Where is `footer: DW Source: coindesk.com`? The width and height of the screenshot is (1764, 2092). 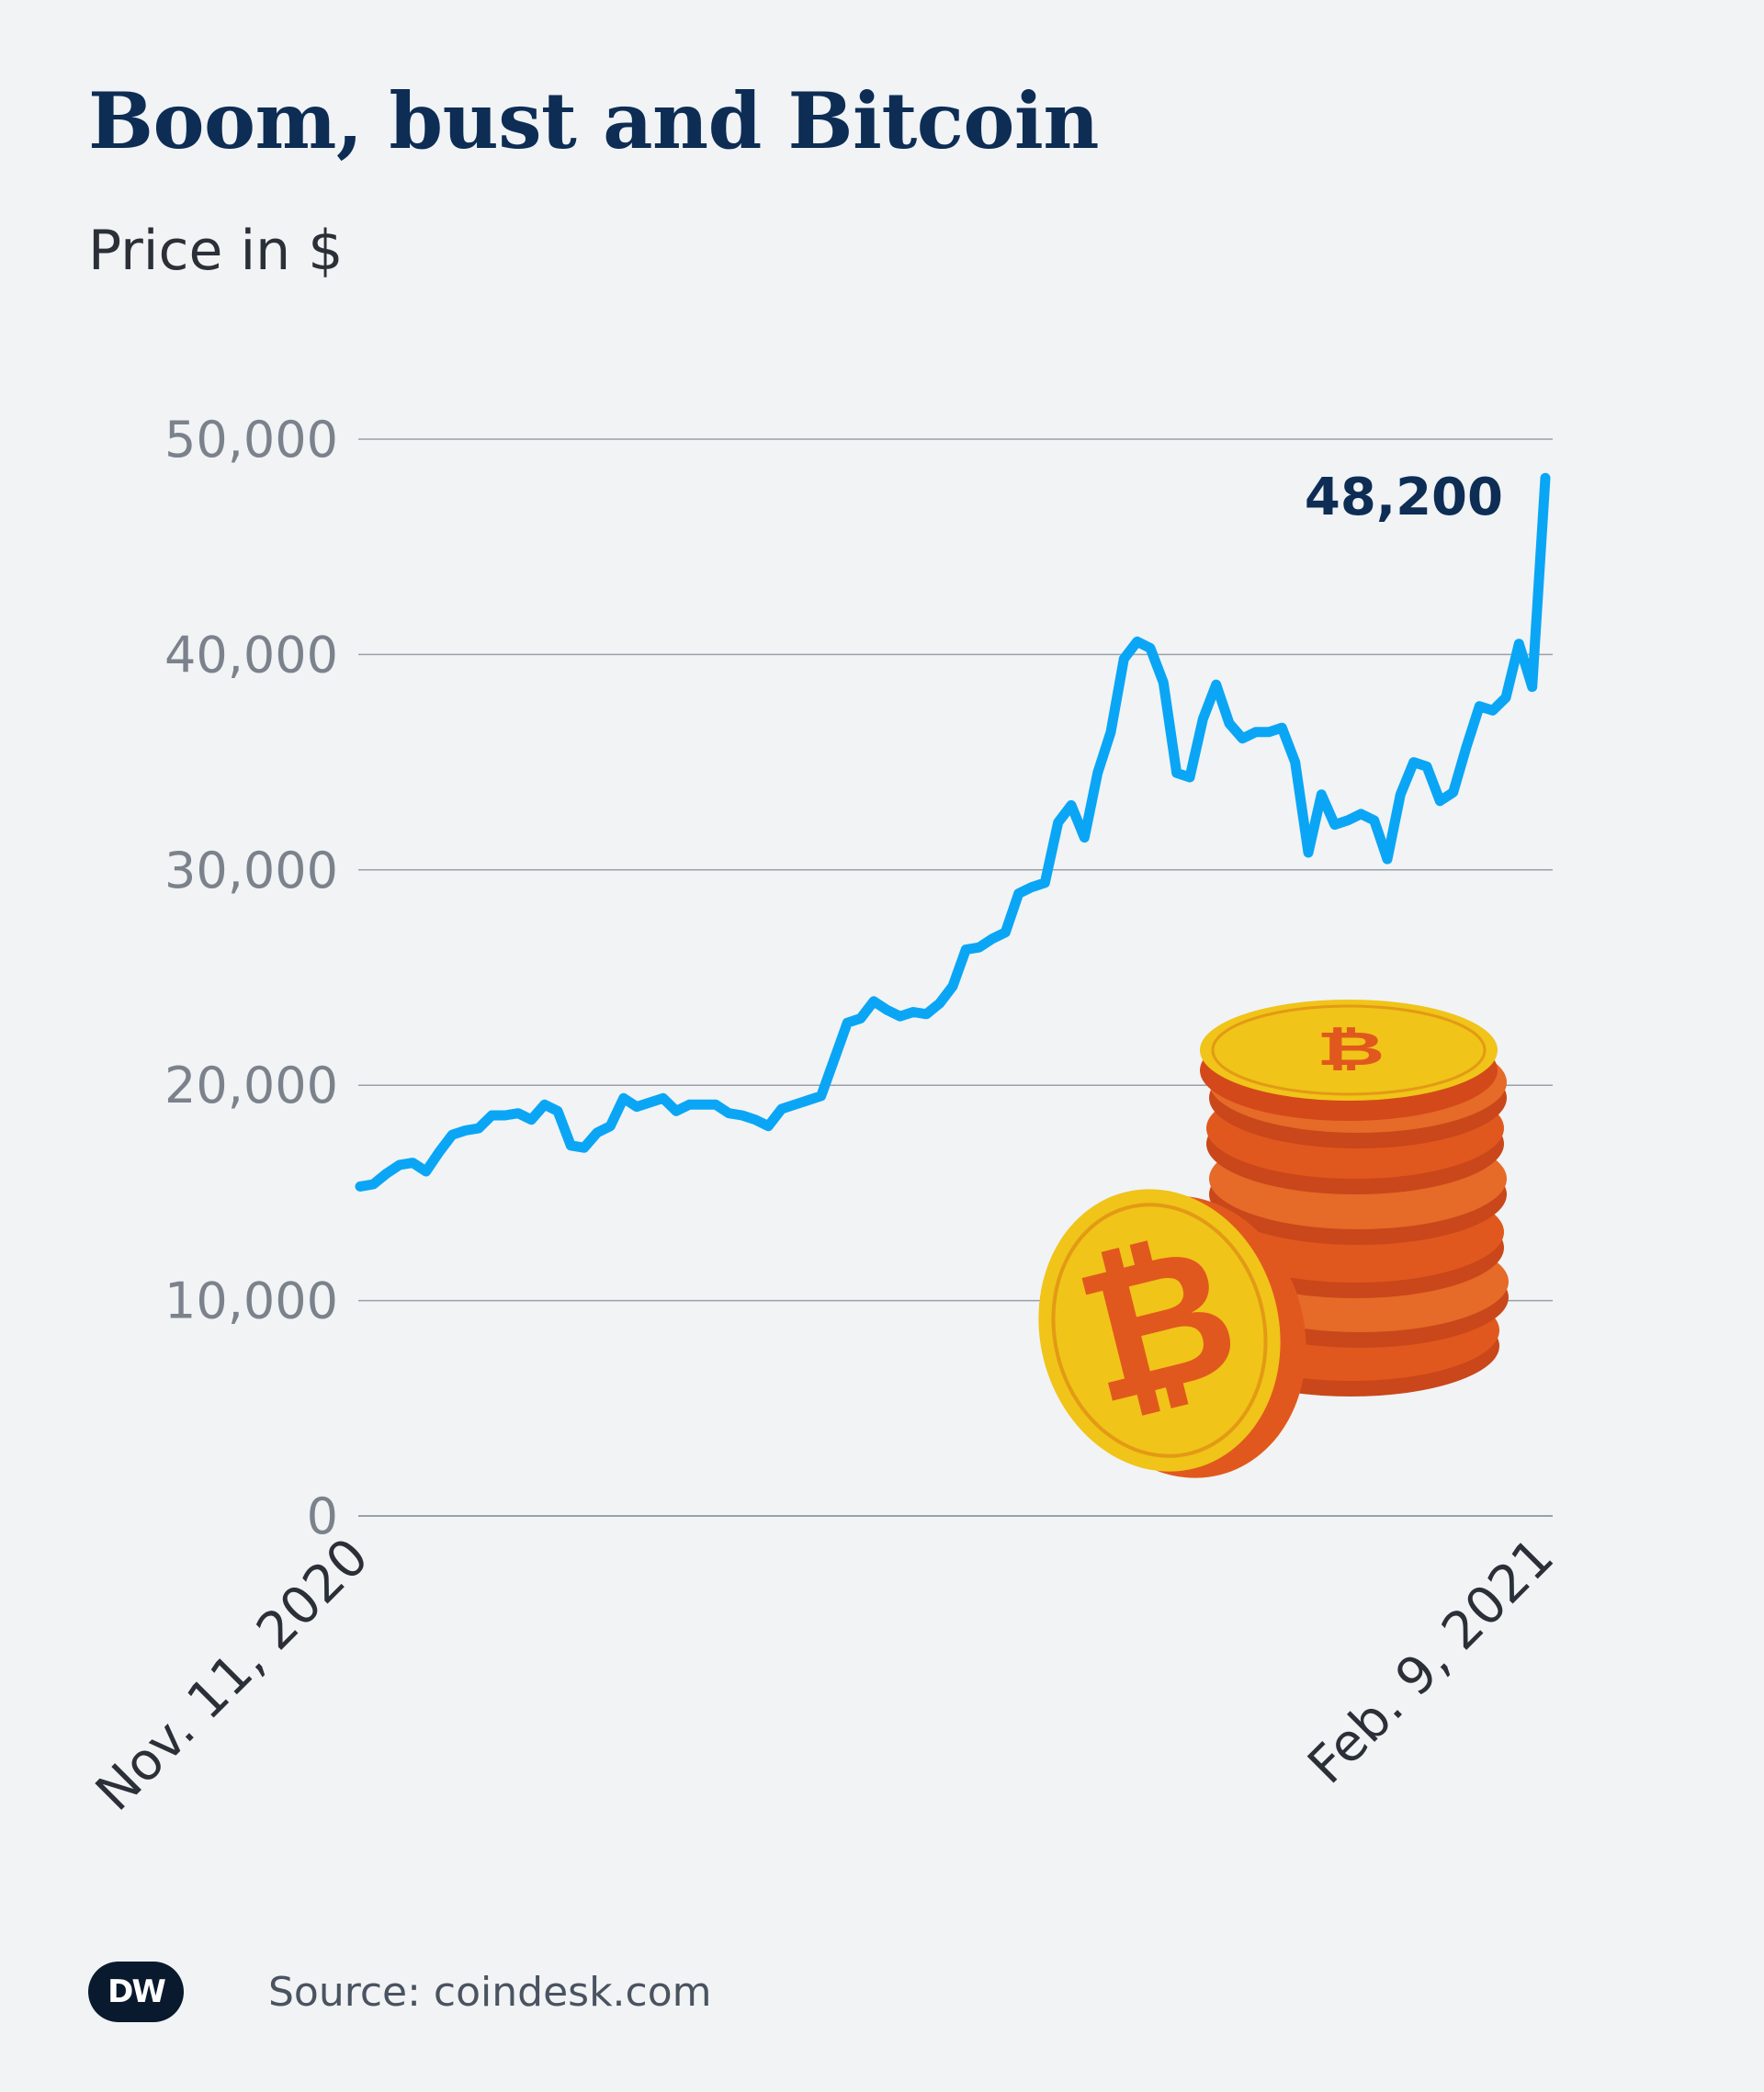
footer: DW Source: coindesk.com is located at coordinates (400, 1992).